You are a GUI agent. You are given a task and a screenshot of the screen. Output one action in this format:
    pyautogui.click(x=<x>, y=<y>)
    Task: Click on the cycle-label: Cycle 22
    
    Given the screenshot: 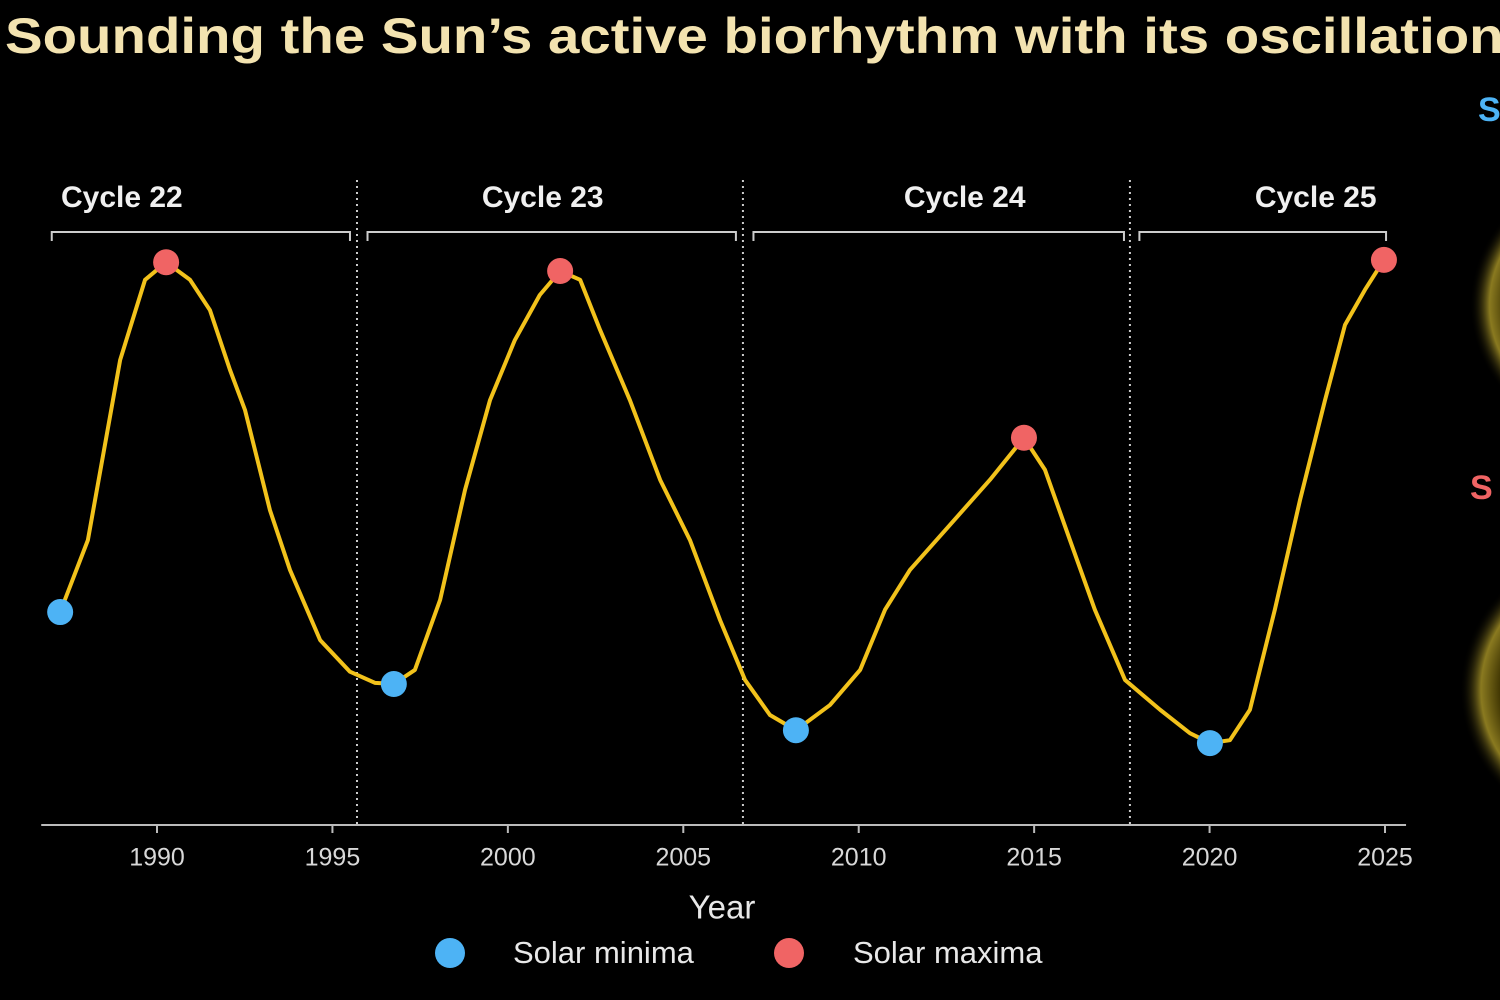 What is the action you would take?
    pyautogui.click(x=122, y=197)
    